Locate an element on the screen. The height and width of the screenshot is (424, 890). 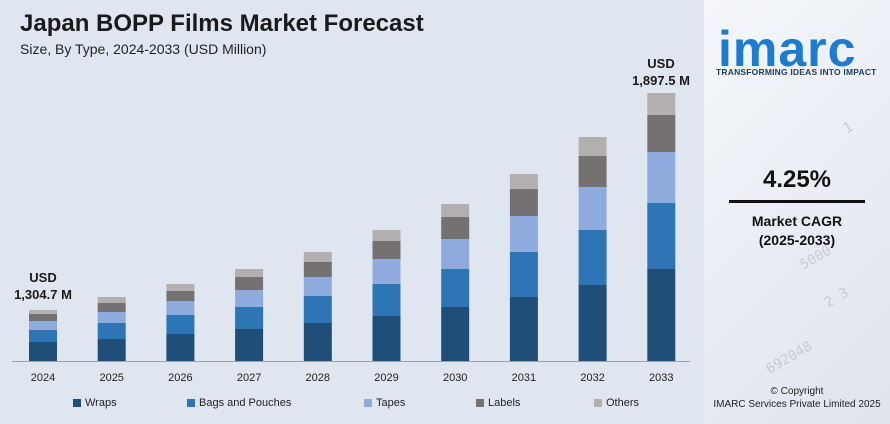
bar-segment-labels-2030 is located at coordinates (455, 228).